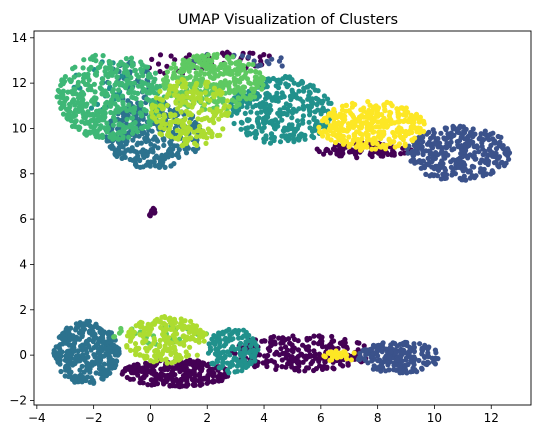 This screenshot has width=546, height=435. What do you see at coordinates (434, 418) in the screenshot?
I see `x-tick-label: 10` at bounding box center [434, 418].